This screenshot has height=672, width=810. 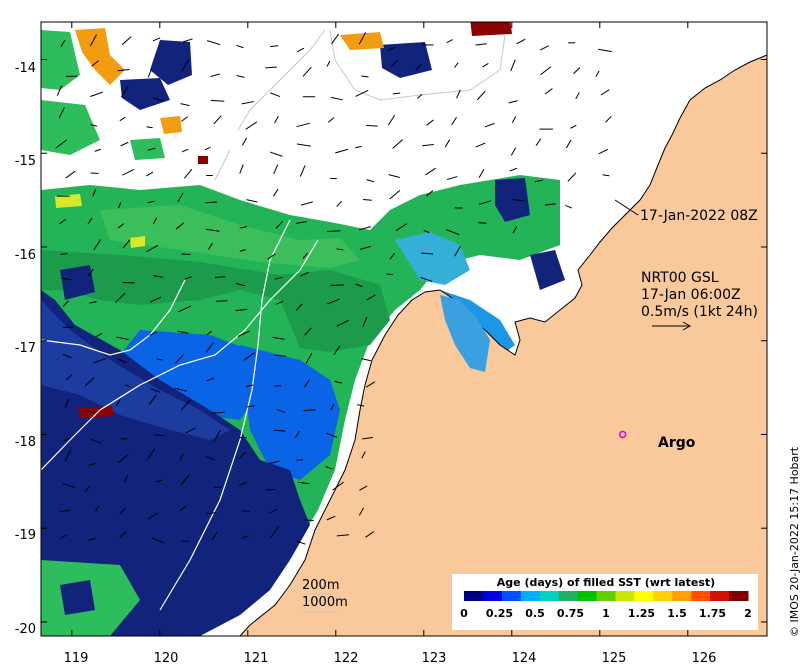 What do you see at coordinates (699, 216) in the screenshot?
I see `pass-time-label: 17-Jan-2022 08Z` at bounding box center [699, 216].